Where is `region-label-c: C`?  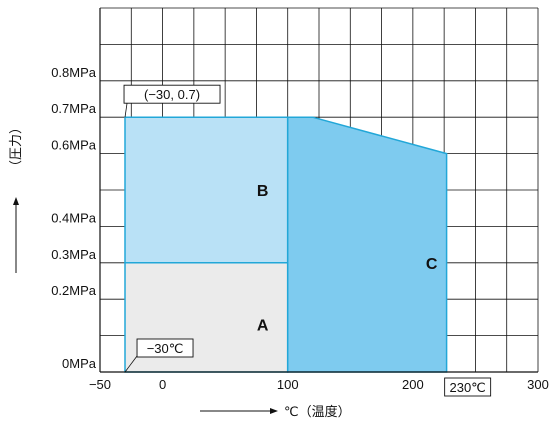
region-label-c: C is located at coordinates (432, 264).